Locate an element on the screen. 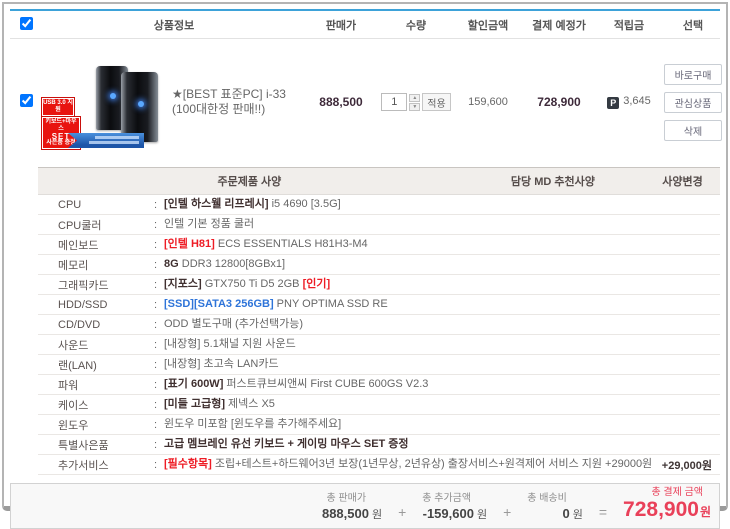 The width and height of the screenshot is (730, 529). summary-group: 총 추가금액 -159,600 원 is located at coordinates (454, 505).